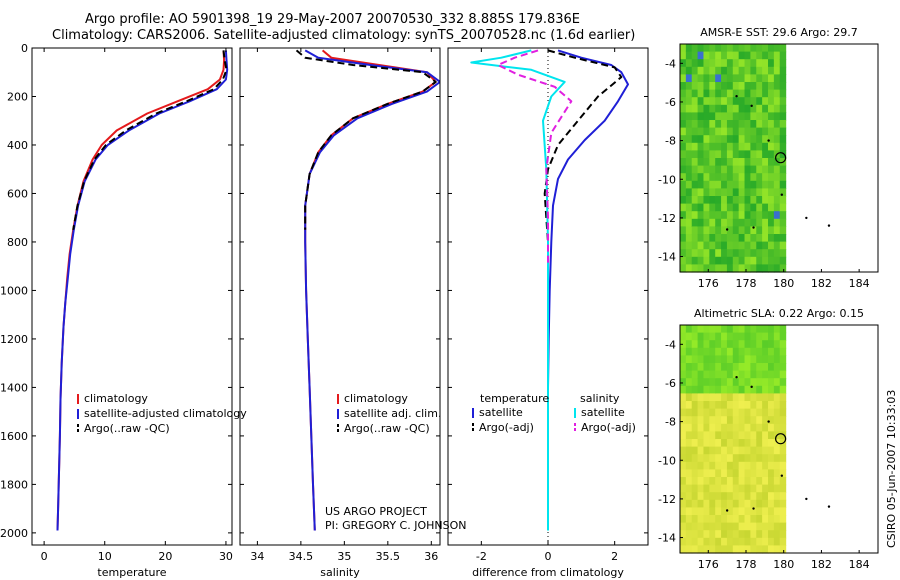  Describe the element at coordinates (891, 468) in the screenshot. I see `timestamp-stamp: CSIRO 05-Jun-2007 10:33:03` at that location.